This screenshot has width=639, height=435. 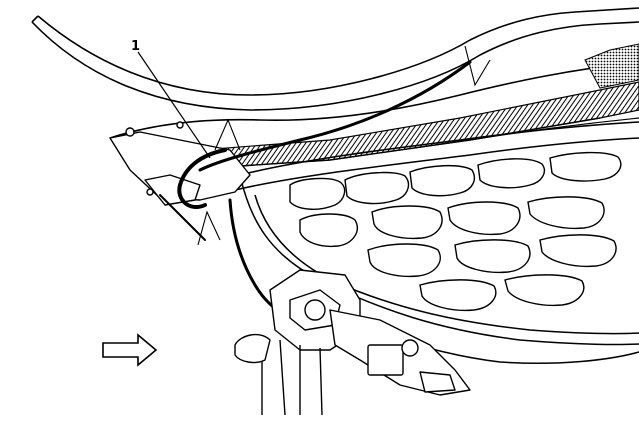 What do you see at coordinates (130, 350) in the screenshot?
I see `right-arrow-icon` at bounding box center [130, 350].